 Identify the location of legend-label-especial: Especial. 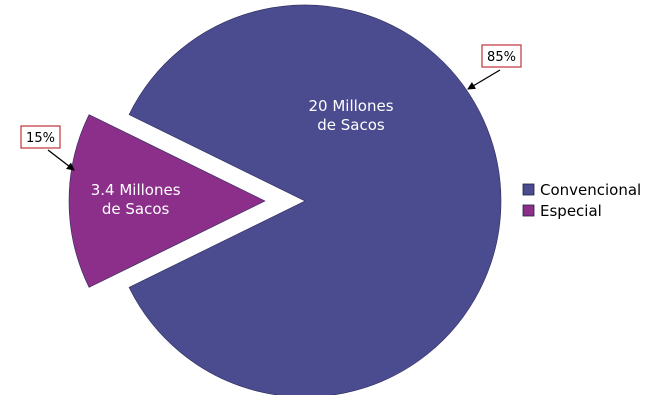
(571, 211).